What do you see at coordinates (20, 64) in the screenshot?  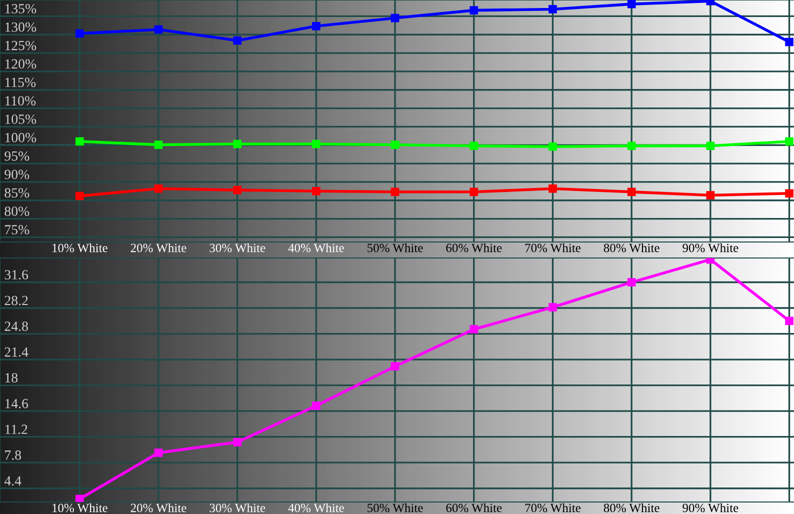 I see `y-tick-label: 120%` at bounding box center [20, 64].